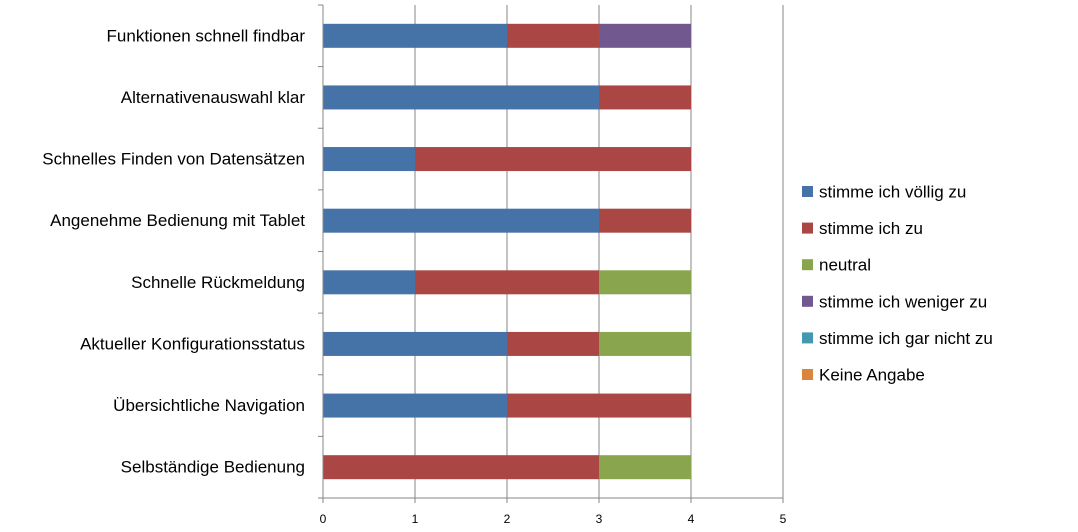 Image resolution: width=1078 pixels, height=532 pixels. What do you see at coordinates (903, 301) in the screenshot?
I see `legend-label: stimme ich weniger zu` at bounding box center [903, 301].